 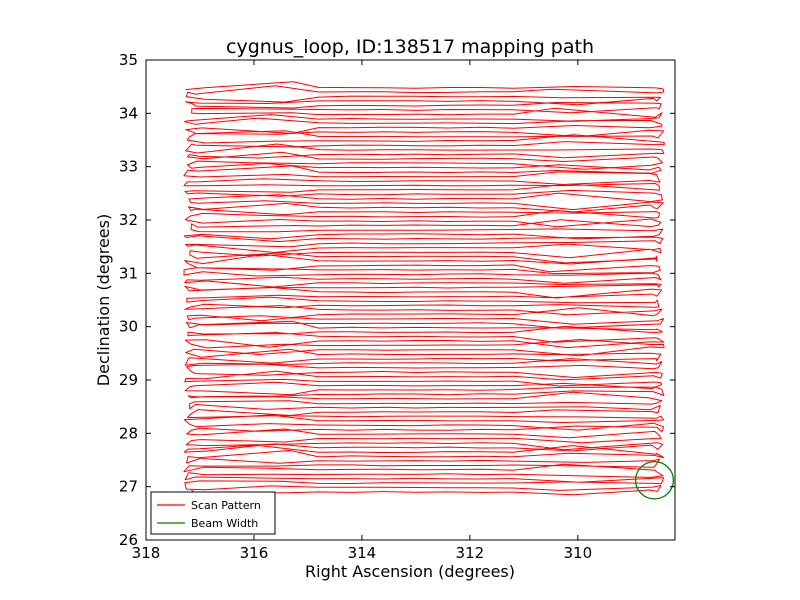 What do you see at coordinates (128, 273) in the screenshot?
I see `y-tick-label: 31` at bounding box center [128, 273].